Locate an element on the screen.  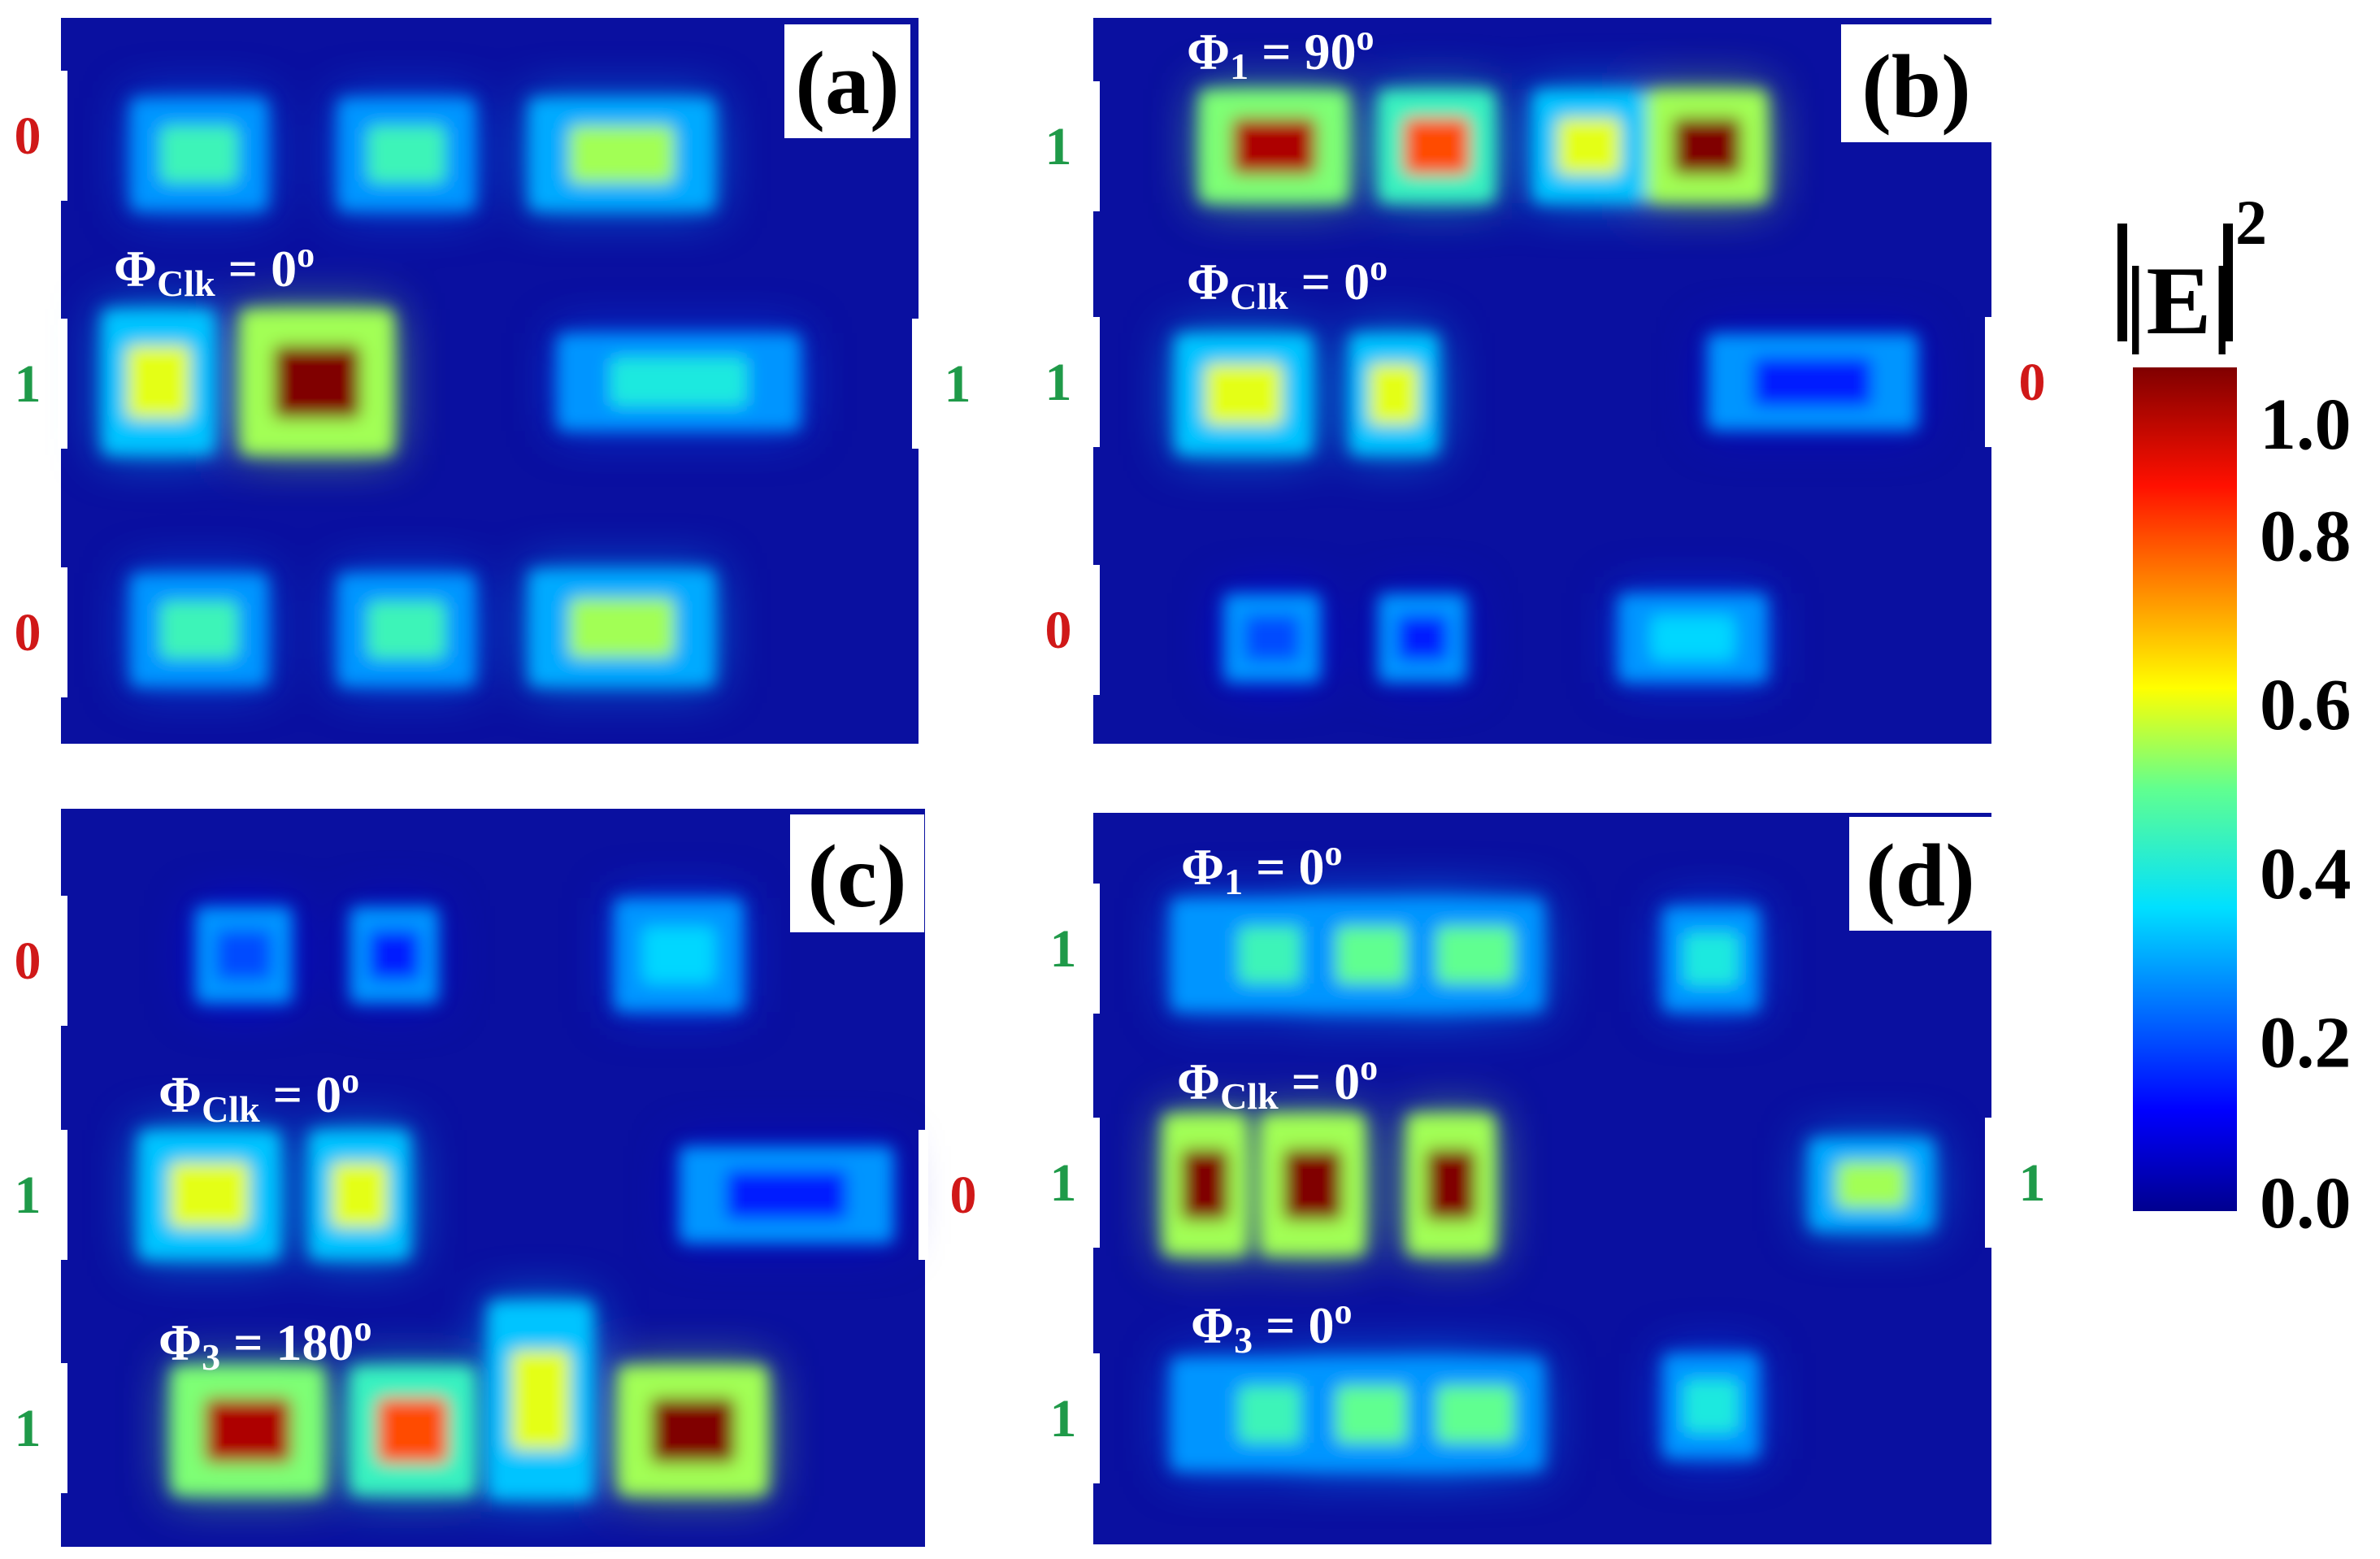
colorbar-title: |E| is located at coordinates (2179, 300).